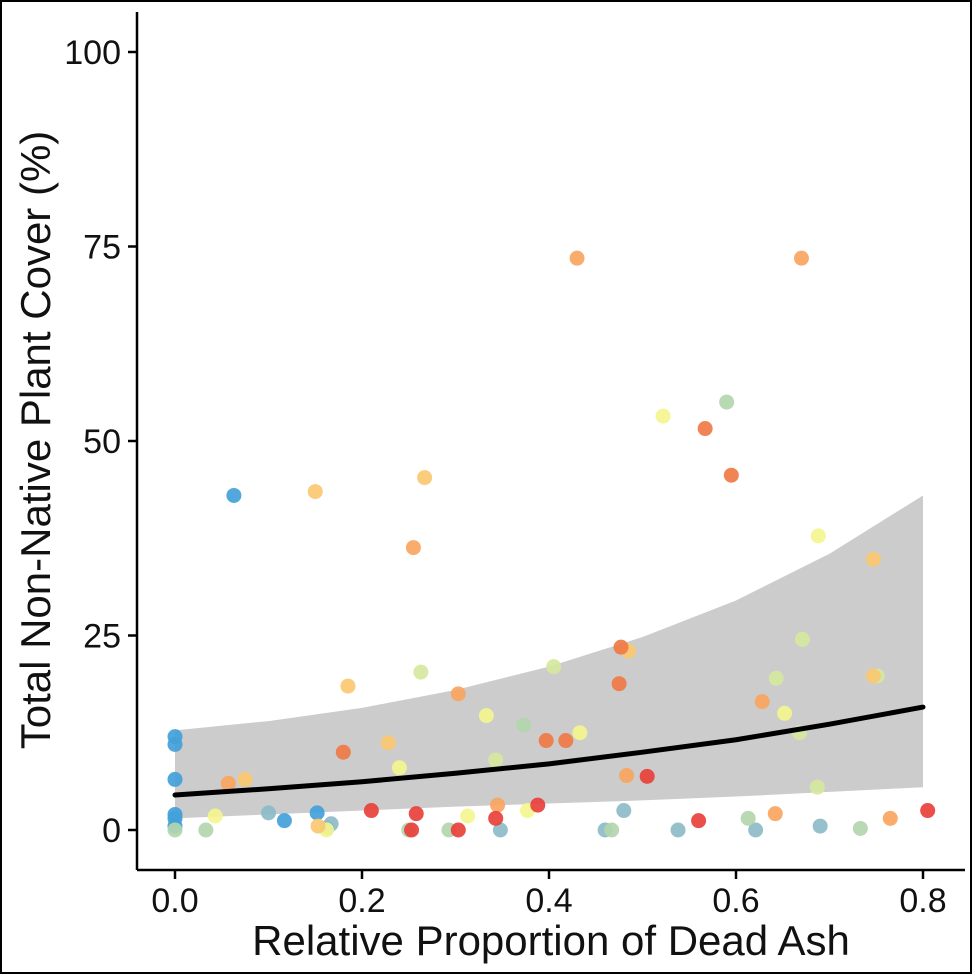 The image size is (973, 980). I want to click on x-tick-label: 0.4, so click(548, 901).